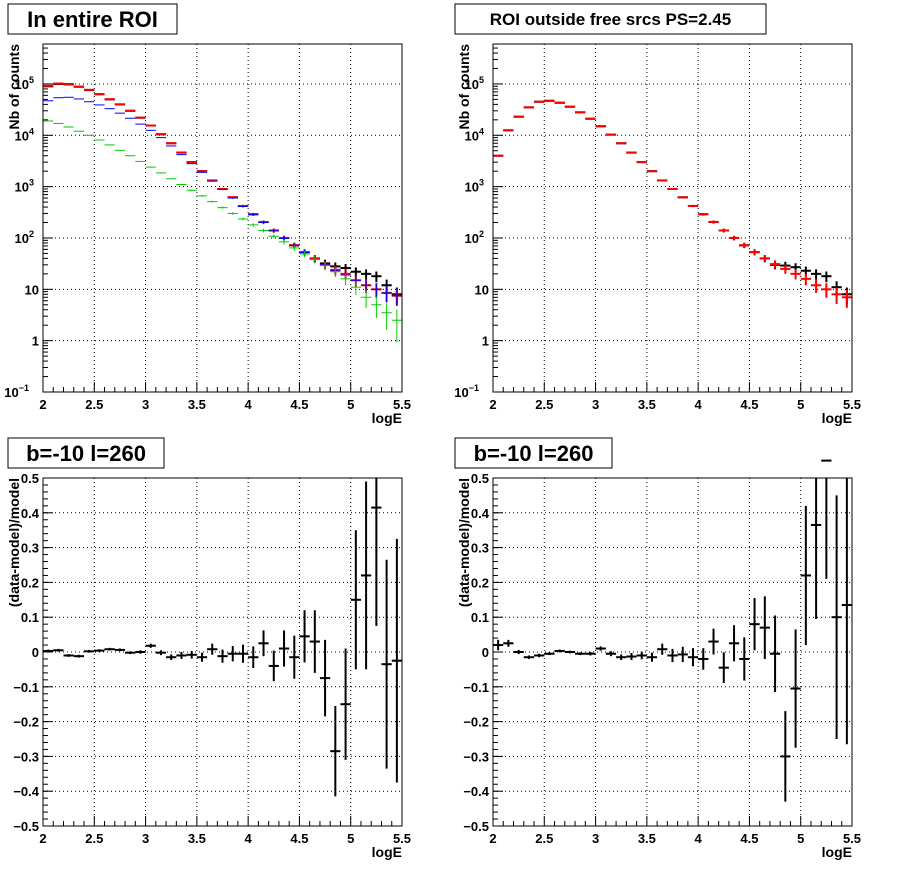 The height and width of the screenshot is (871, 898). I want to click on y-tick-label: −0.5, so click(26, 826).